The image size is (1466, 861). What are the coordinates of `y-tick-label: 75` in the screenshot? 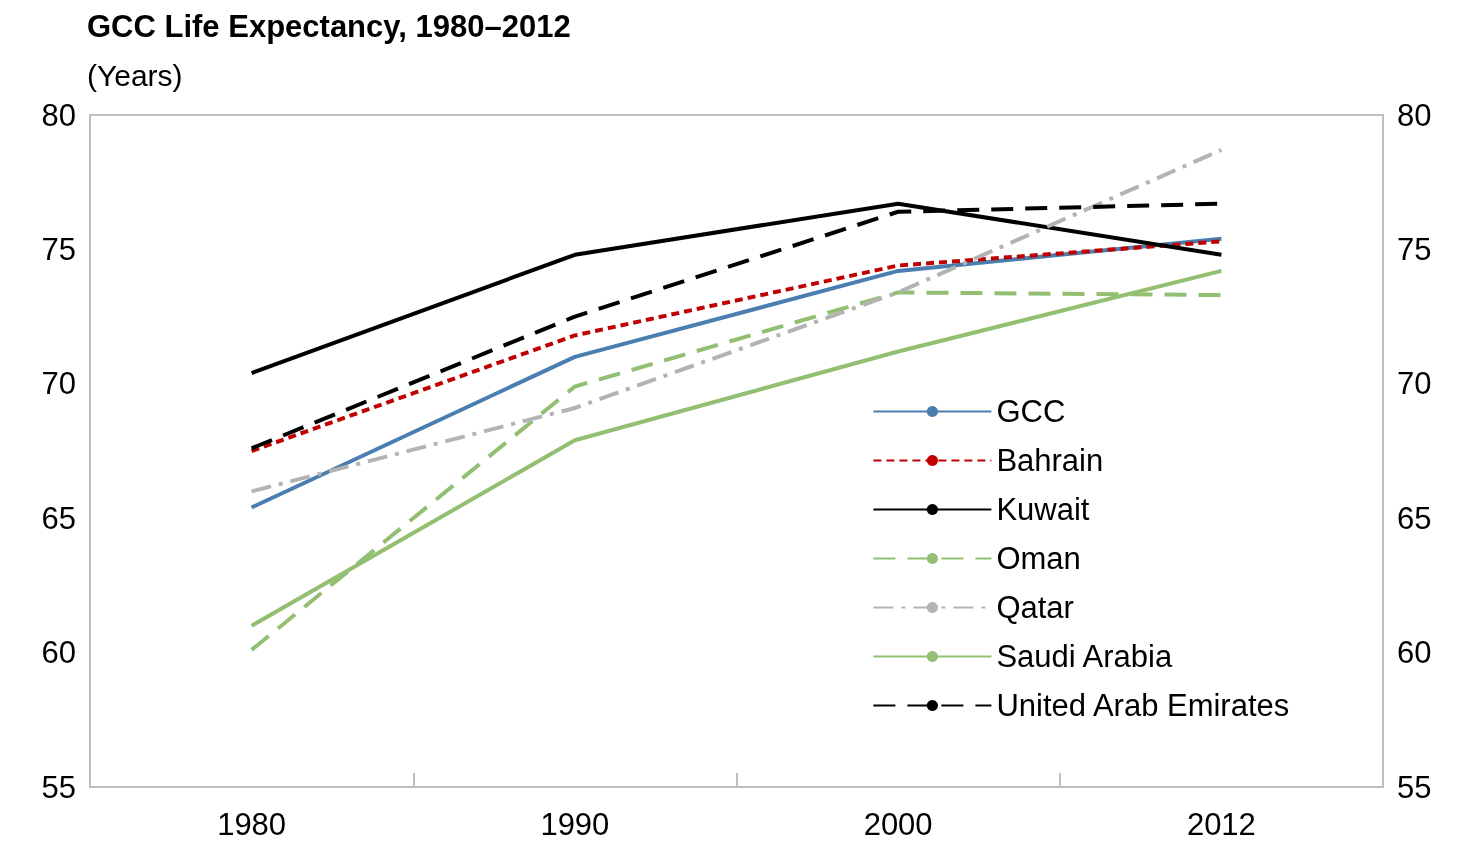 It's located at (58, 249).